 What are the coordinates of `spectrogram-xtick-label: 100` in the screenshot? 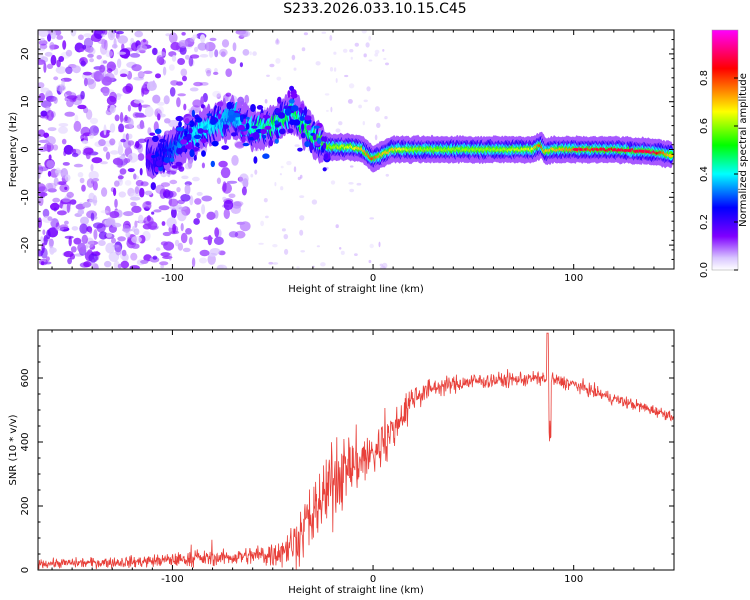 It's located at (573, 278).